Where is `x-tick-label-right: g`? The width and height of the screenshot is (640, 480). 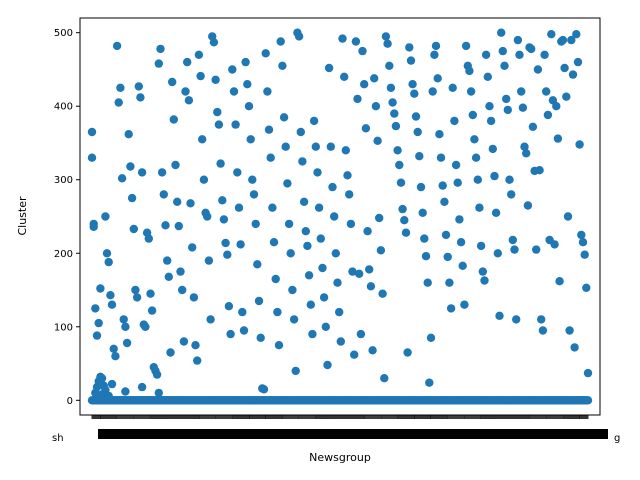 x-tick-label-right: g is located at coordinates (617, 438).